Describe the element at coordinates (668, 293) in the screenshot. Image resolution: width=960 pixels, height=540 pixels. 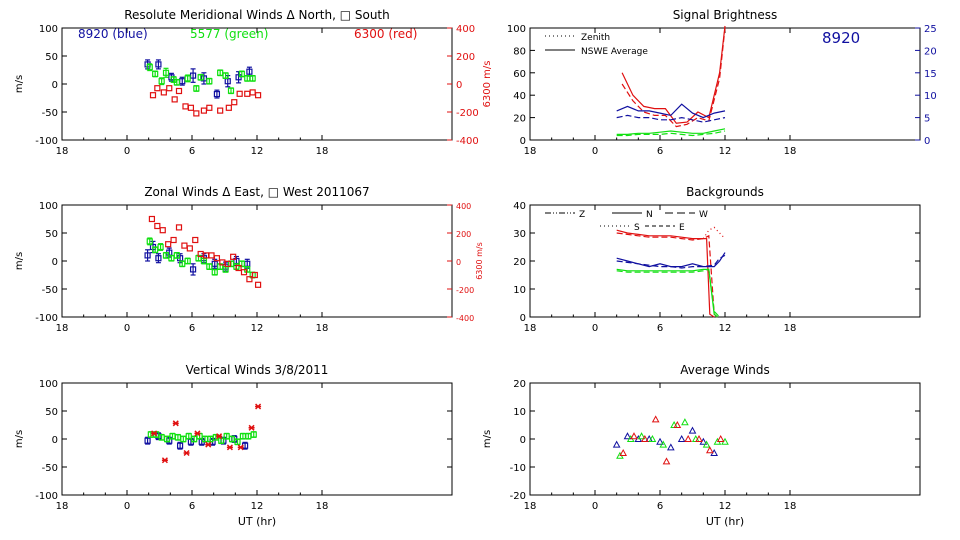
I see `series-5577-dashed` at that location.